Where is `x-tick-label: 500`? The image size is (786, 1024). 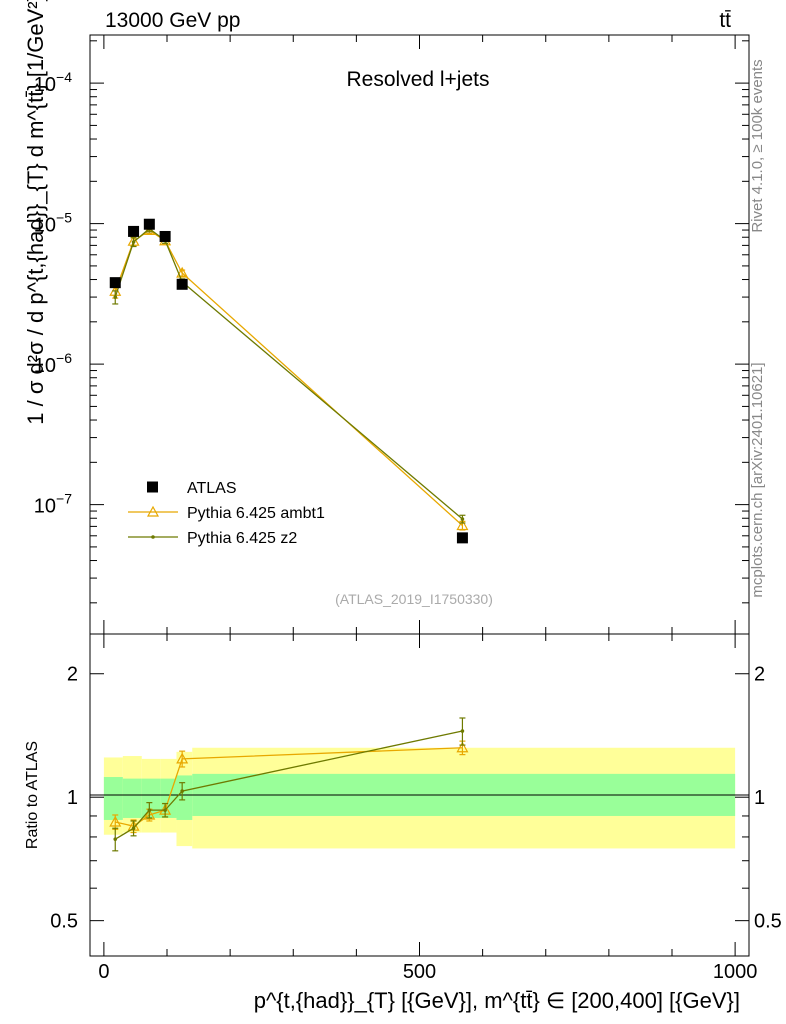
x-tick-label: 500 is located at coordinates (419, 972).